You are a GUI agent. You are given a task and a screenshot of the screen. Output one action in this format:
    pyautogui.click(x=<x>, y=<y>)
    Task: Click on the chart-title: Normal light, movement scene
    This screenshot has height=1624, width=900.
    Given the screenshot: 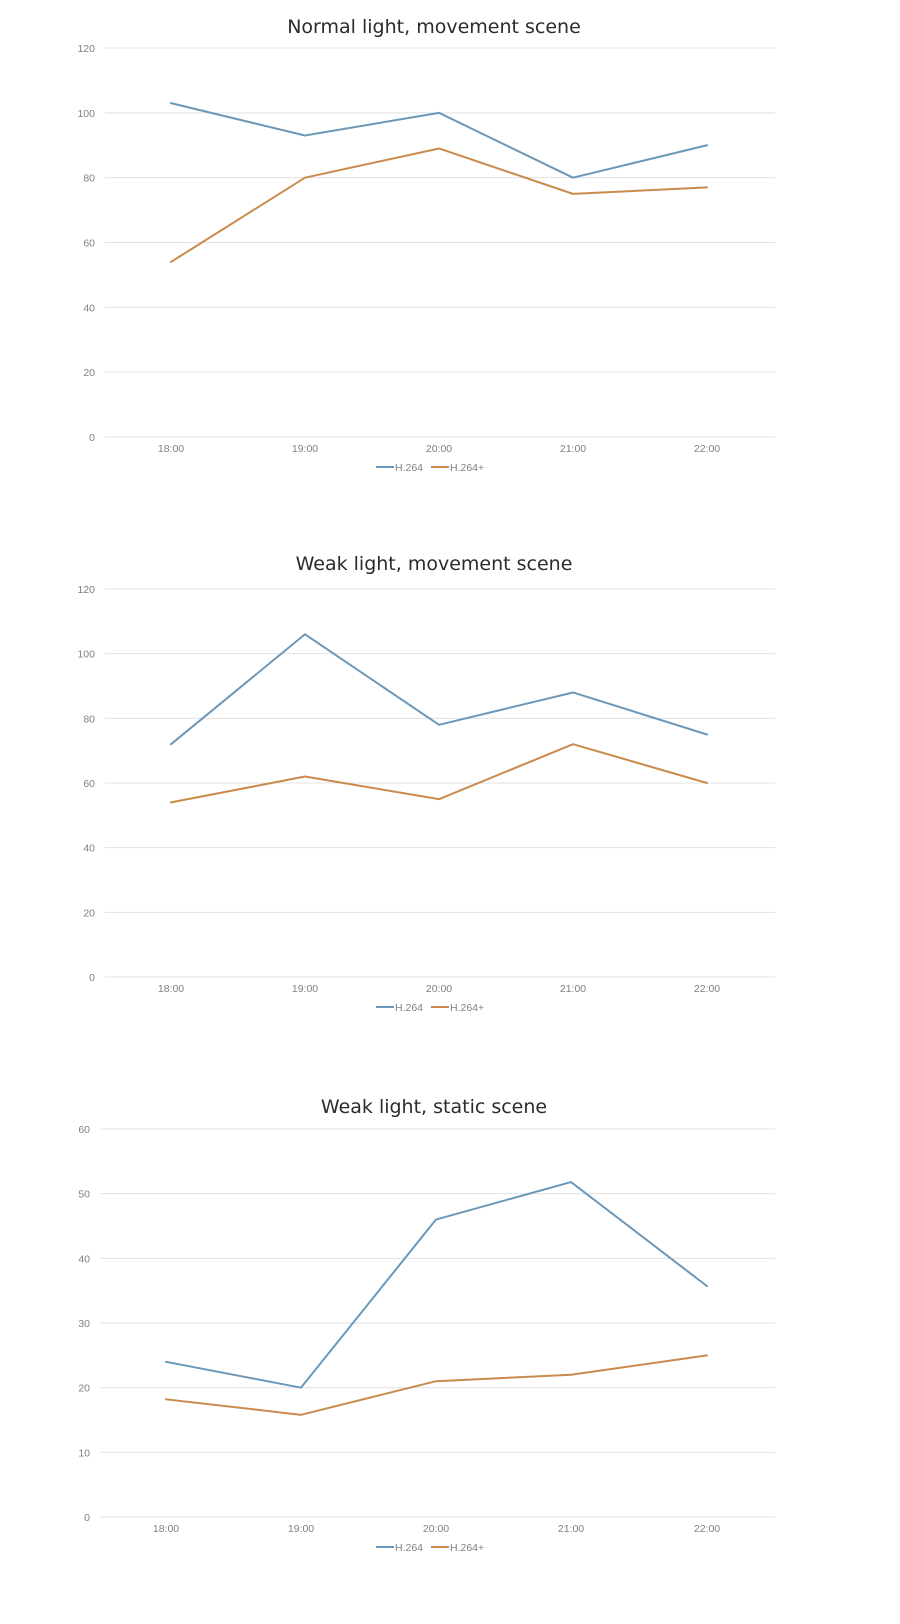 What is the action you would take?
    pyautogui.click(x=434, y=27)
    